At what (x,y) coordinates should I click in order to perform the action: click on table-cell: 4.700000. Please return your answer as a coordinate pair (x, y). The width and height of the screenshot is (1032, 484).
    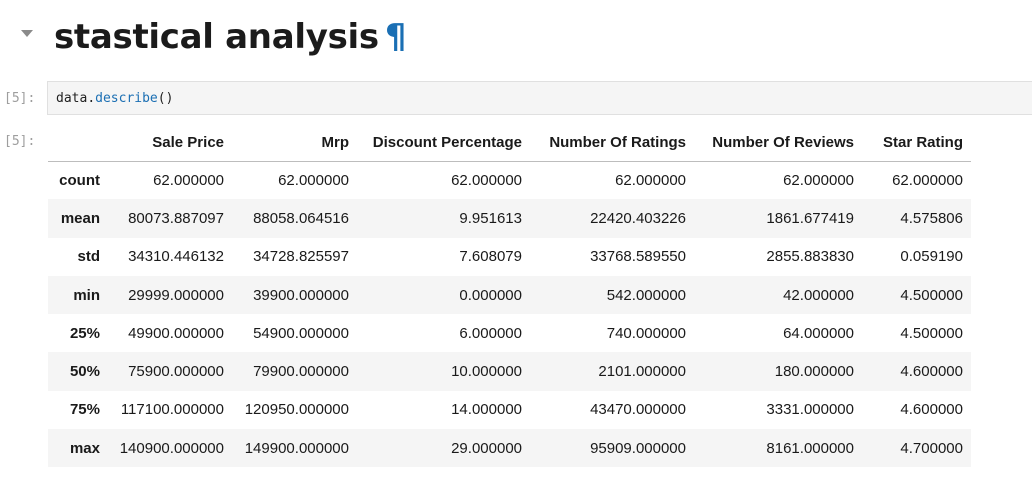
    Looking at the image, I should click on (931, 448).